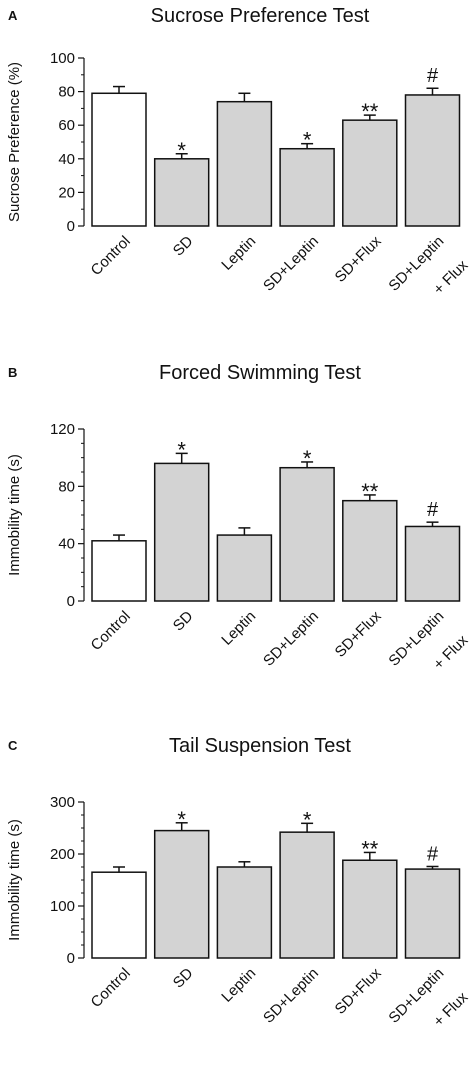 This screenshot has height=1065, width=475. Describe the element at coordinates (260, 746) in the screenshot. I see `chart-title: Tail Suspension Test` at that location.